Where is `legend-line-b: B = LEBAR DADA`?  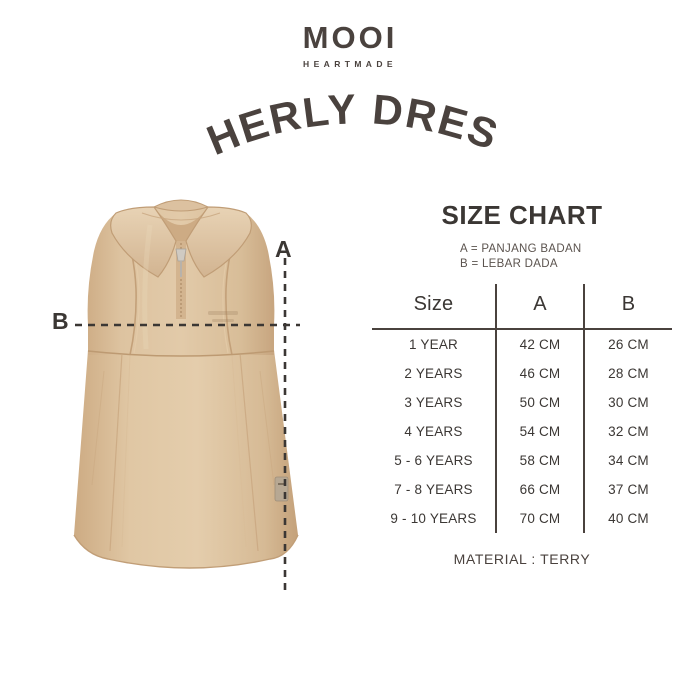
legend-line-b: B = LEBAR DADA is located at coordinates (509, 264).